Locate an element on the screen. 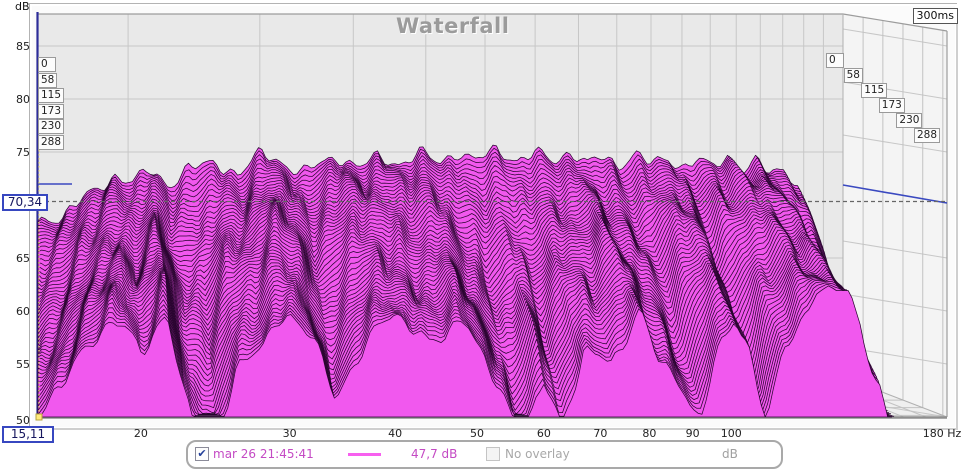 Image resolution: width=963 pixels, height=469 pixels. y-tick-label: 80 is located at coordinates (23, 99).